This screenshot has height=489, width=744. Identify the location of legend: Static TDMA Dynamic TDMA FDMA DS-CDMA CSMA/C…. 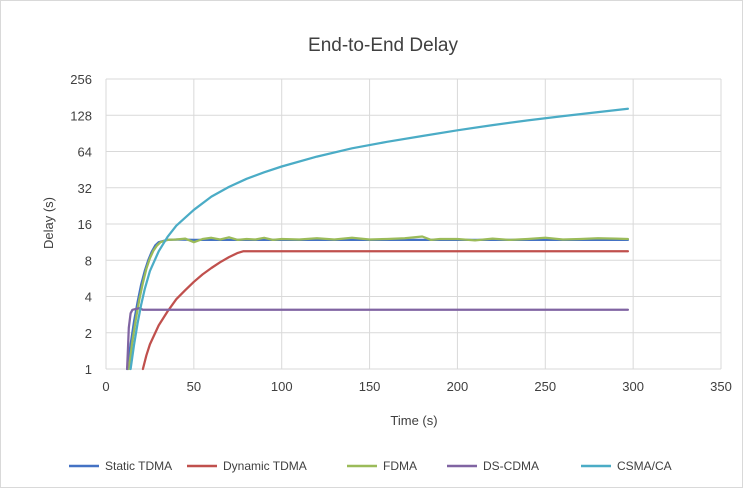
(370, 466).